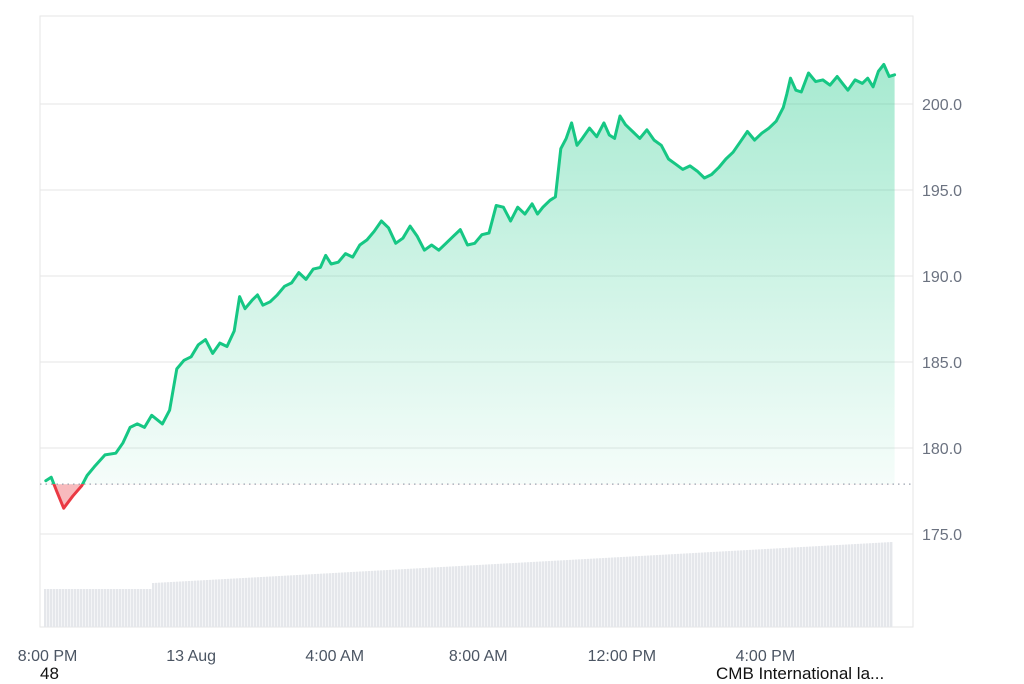 The image size is (1024, 684). What do you see at coordinates (334, 656) in the screenshot?
I see `x-tick-label: 4:00 AM` at bounding box center [334, 656].